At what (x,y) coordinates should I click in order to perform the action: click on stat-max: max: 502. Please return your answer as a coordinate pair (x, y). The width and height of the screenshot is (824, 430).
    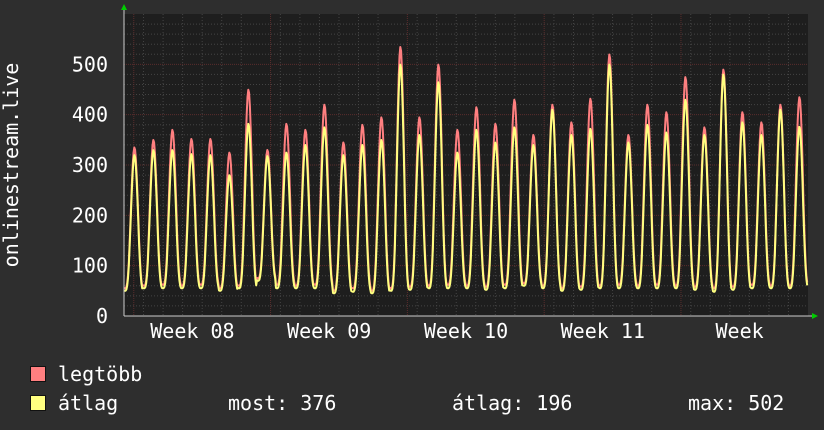
    Looking at the image, I should click on (736, 403).